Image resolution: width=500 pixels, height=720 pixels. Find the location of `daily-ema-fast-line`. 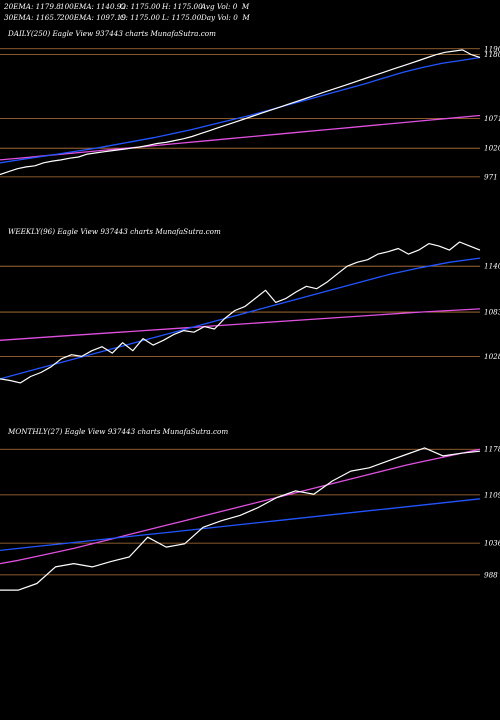

daily-ema-fast-line is located at coordinates (240, 110).